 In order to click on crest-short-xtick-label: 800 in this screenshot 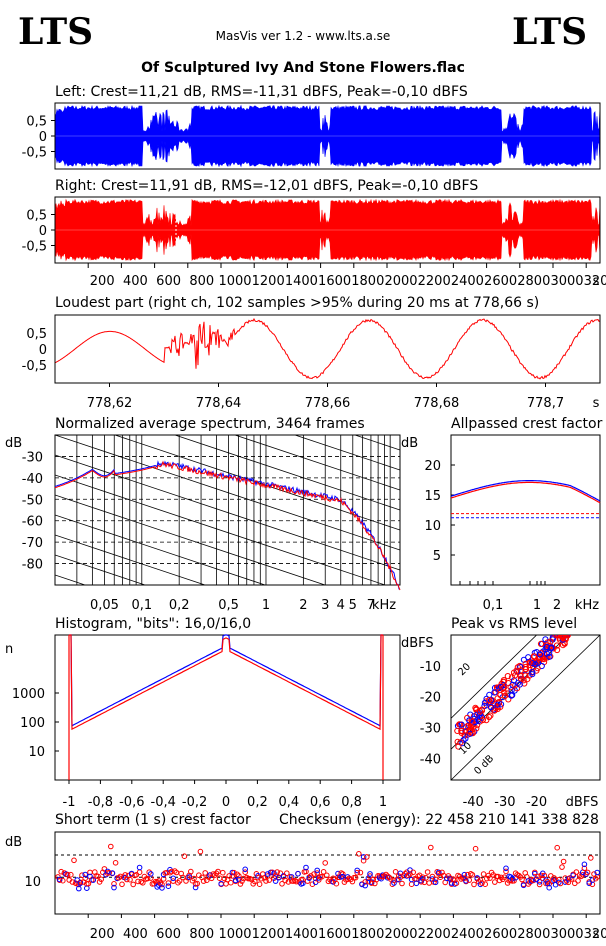, I will do `click(201, 934)`.